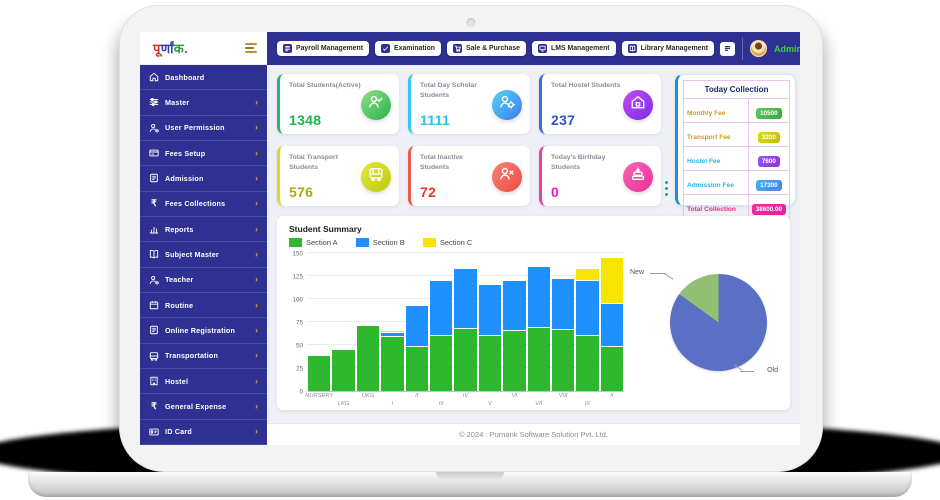 The image size is (940, 500). I want to click on fee-label: Monthly Fee, so click(706, 113).